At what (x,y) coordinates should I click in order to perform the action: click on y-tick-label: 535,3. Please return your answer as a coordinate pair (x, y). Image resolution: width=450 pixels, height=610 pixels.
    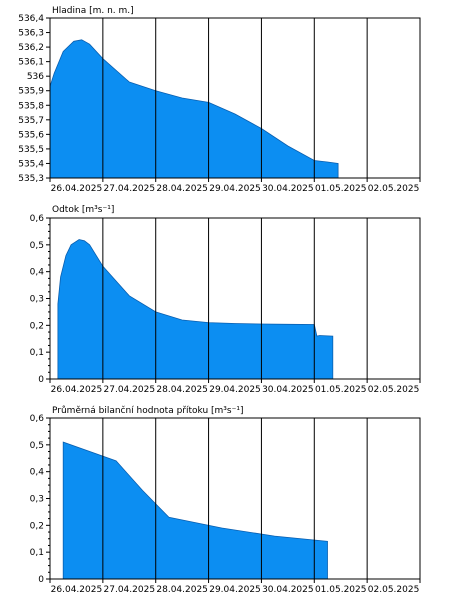
    Looking at the image, I should click on (31, 179).